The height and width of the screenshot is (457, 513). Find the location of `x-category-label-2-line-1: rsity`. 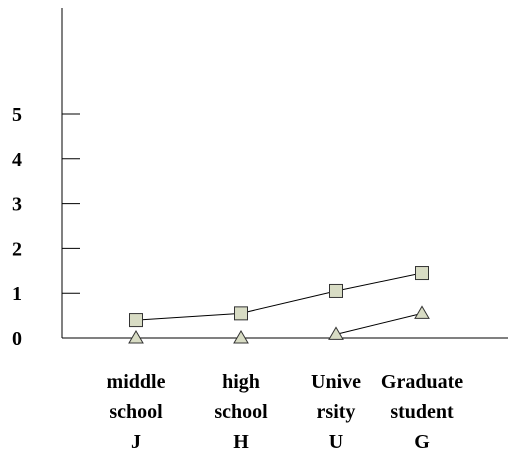

x-category-label-2-line-1: rsity is located at coordinates (336, 412).